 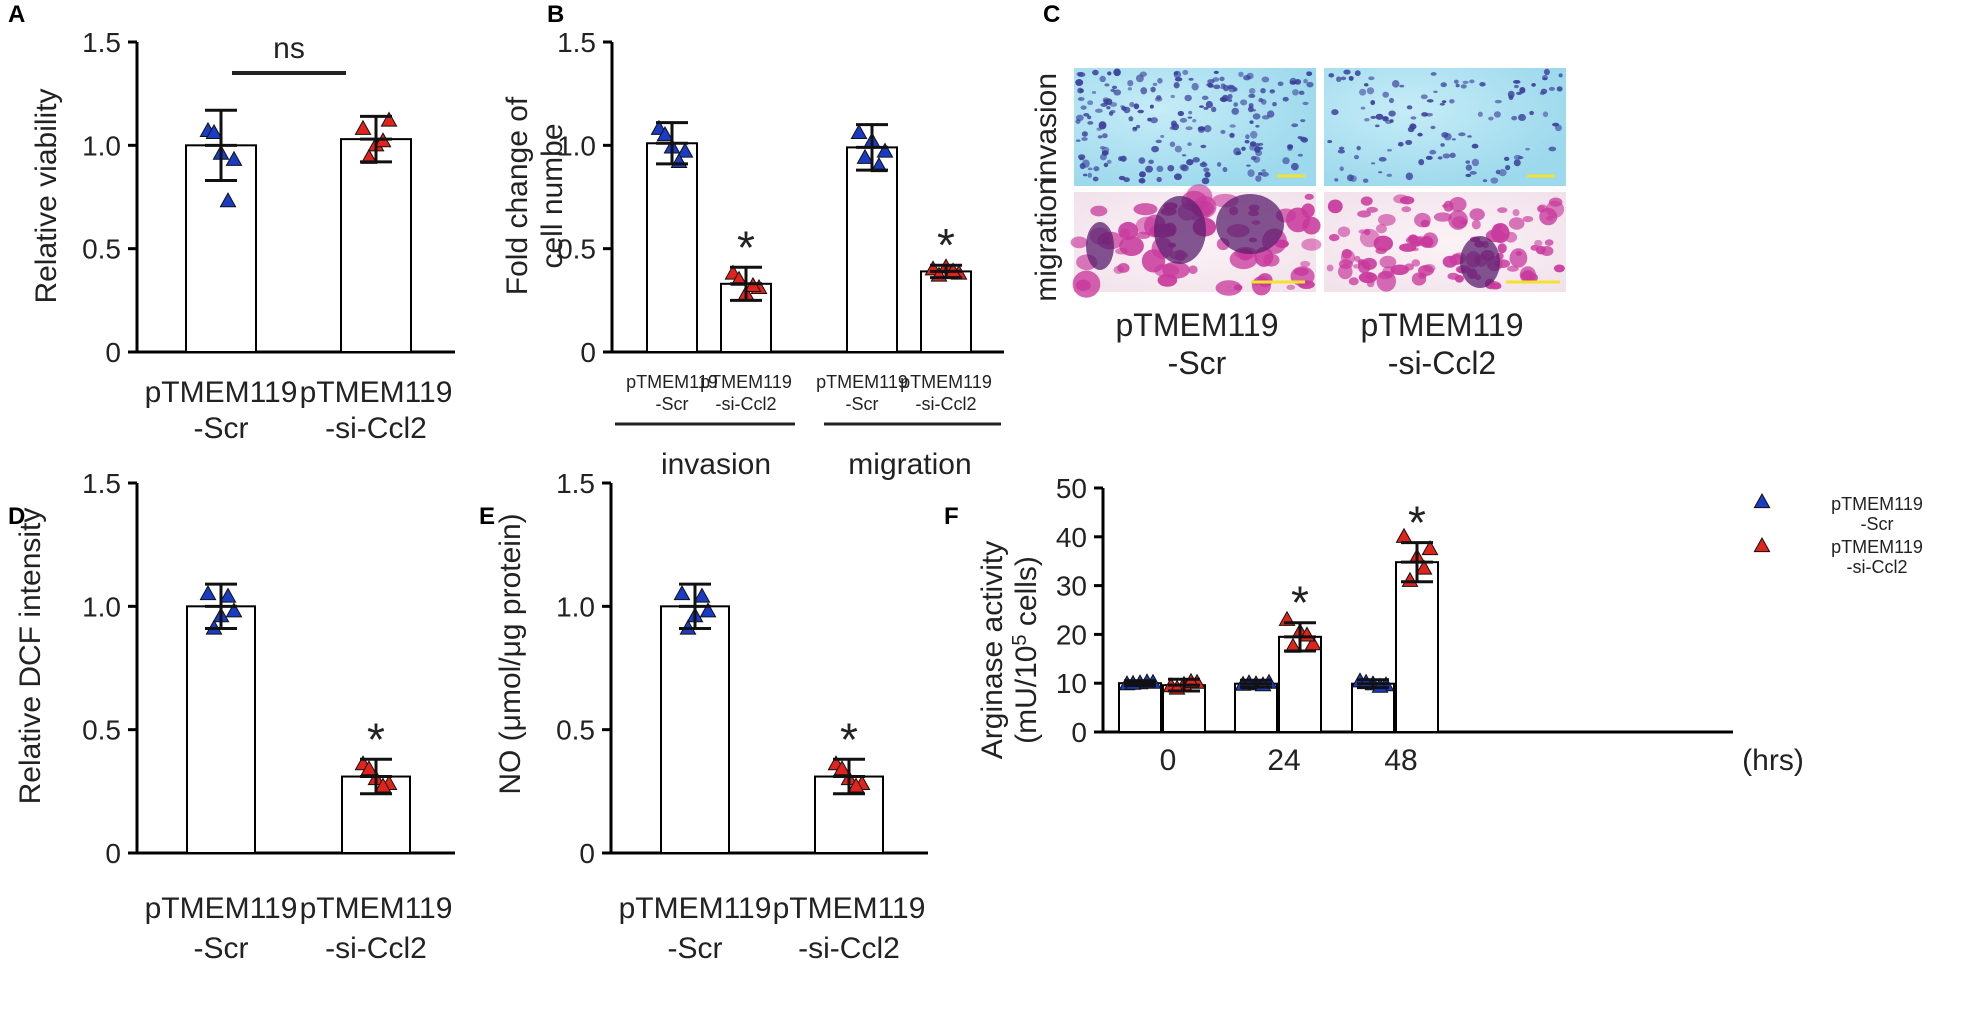 I want to click on panel-d-ytick-label: 1.5, so click(x=101, y=483).